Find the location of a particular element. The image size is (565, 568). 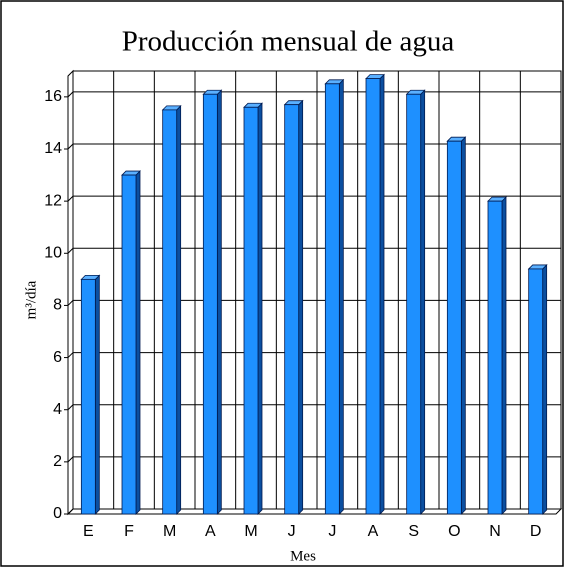

floor is located at coordinates (314, 511).